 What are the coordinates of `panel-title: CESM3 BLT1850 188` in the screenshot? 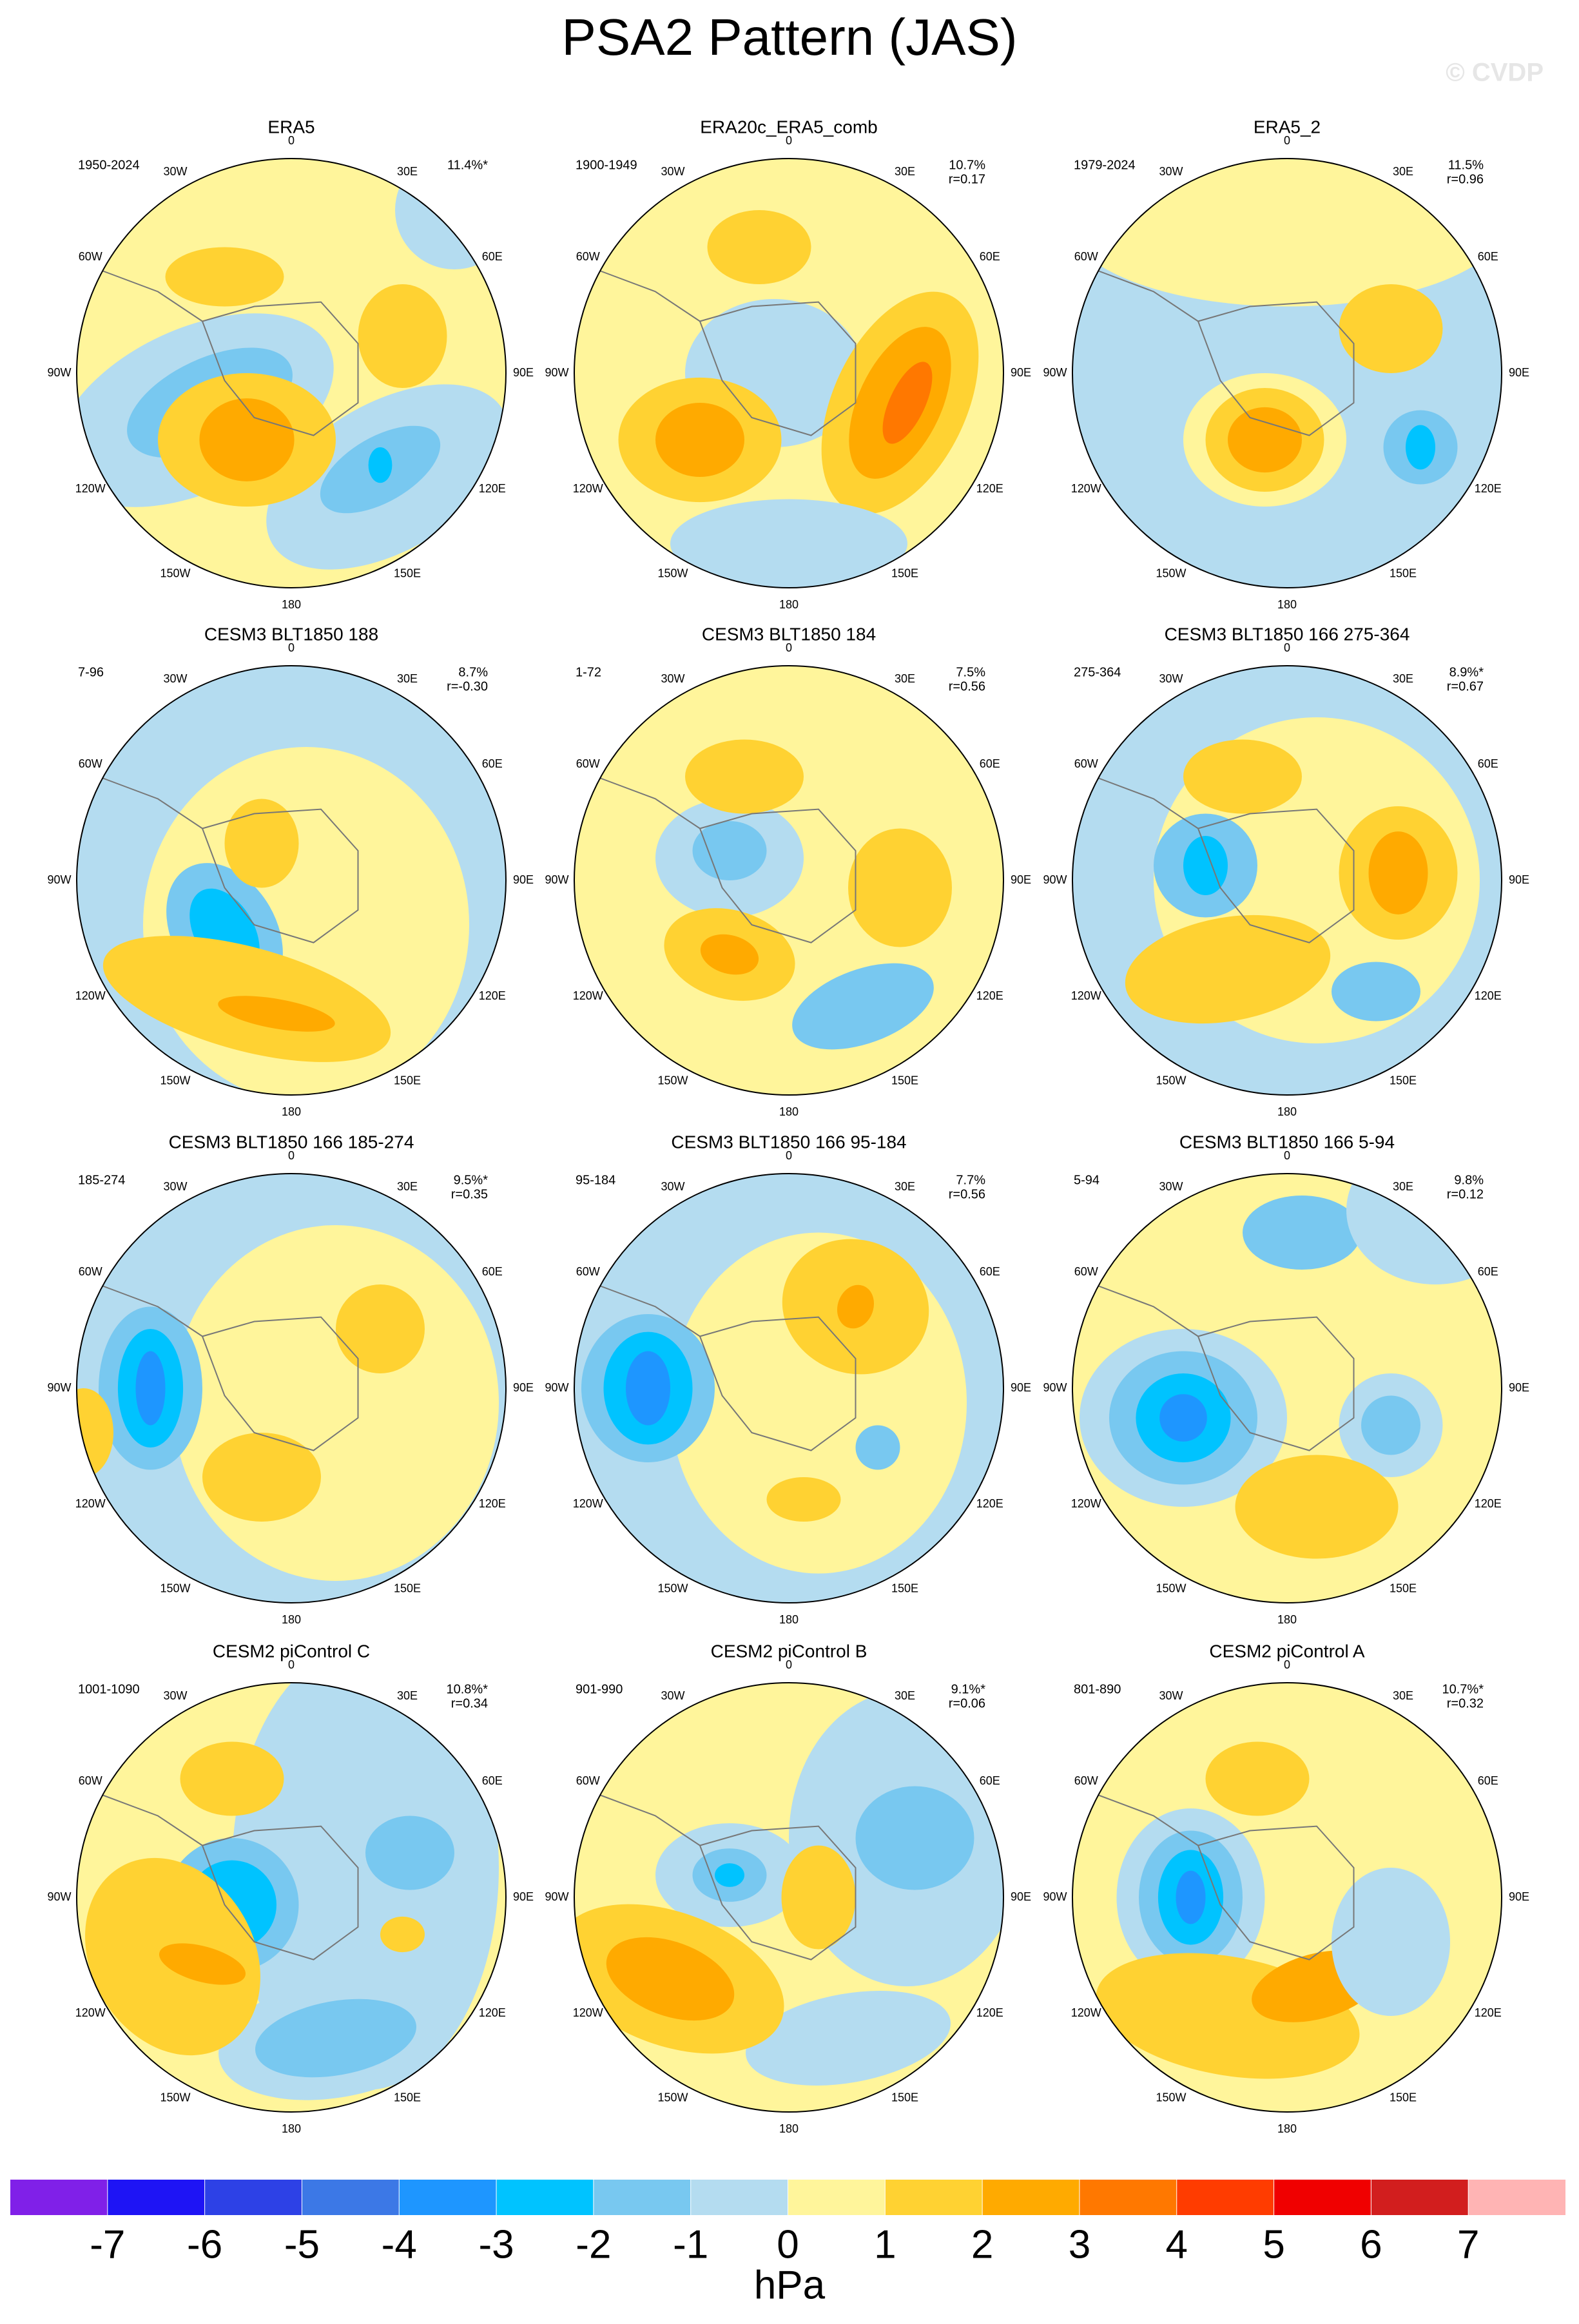 It's located at (291, 634).